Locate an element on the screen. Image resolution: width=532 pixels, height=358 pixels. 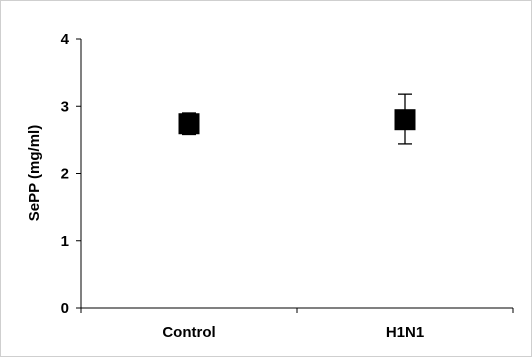
y-tick-label: 2 is located at coordinates (65, 174).